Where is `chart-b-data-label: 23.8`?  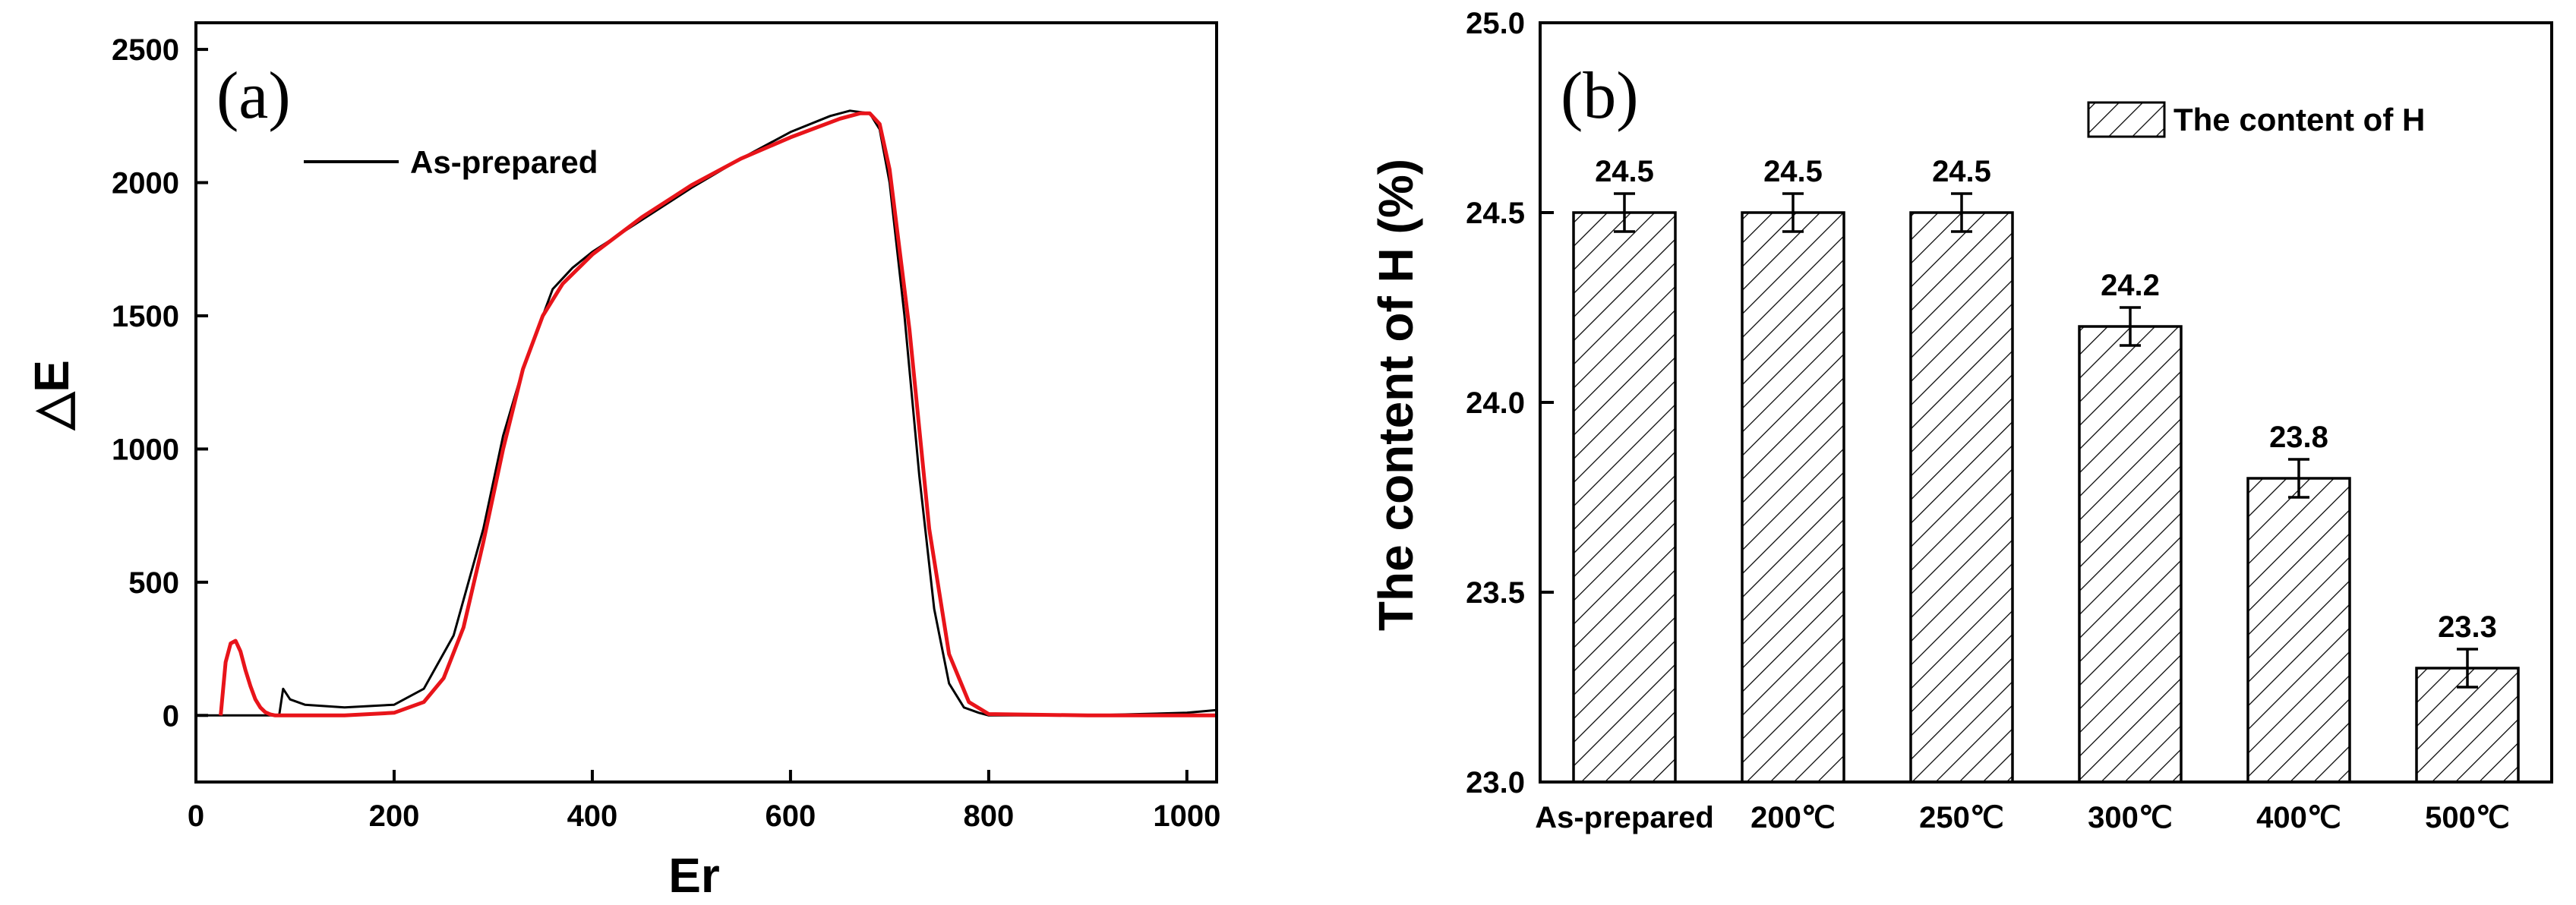
chart-b-data-label: 23.8 is located at coordinates (2298, 438).